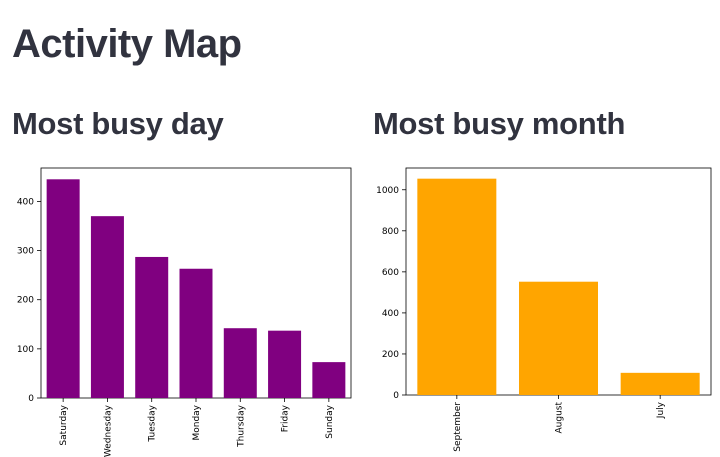  Describe the element at coordinates (660, 383) in the screenshot. I see `bar-july` at that location.